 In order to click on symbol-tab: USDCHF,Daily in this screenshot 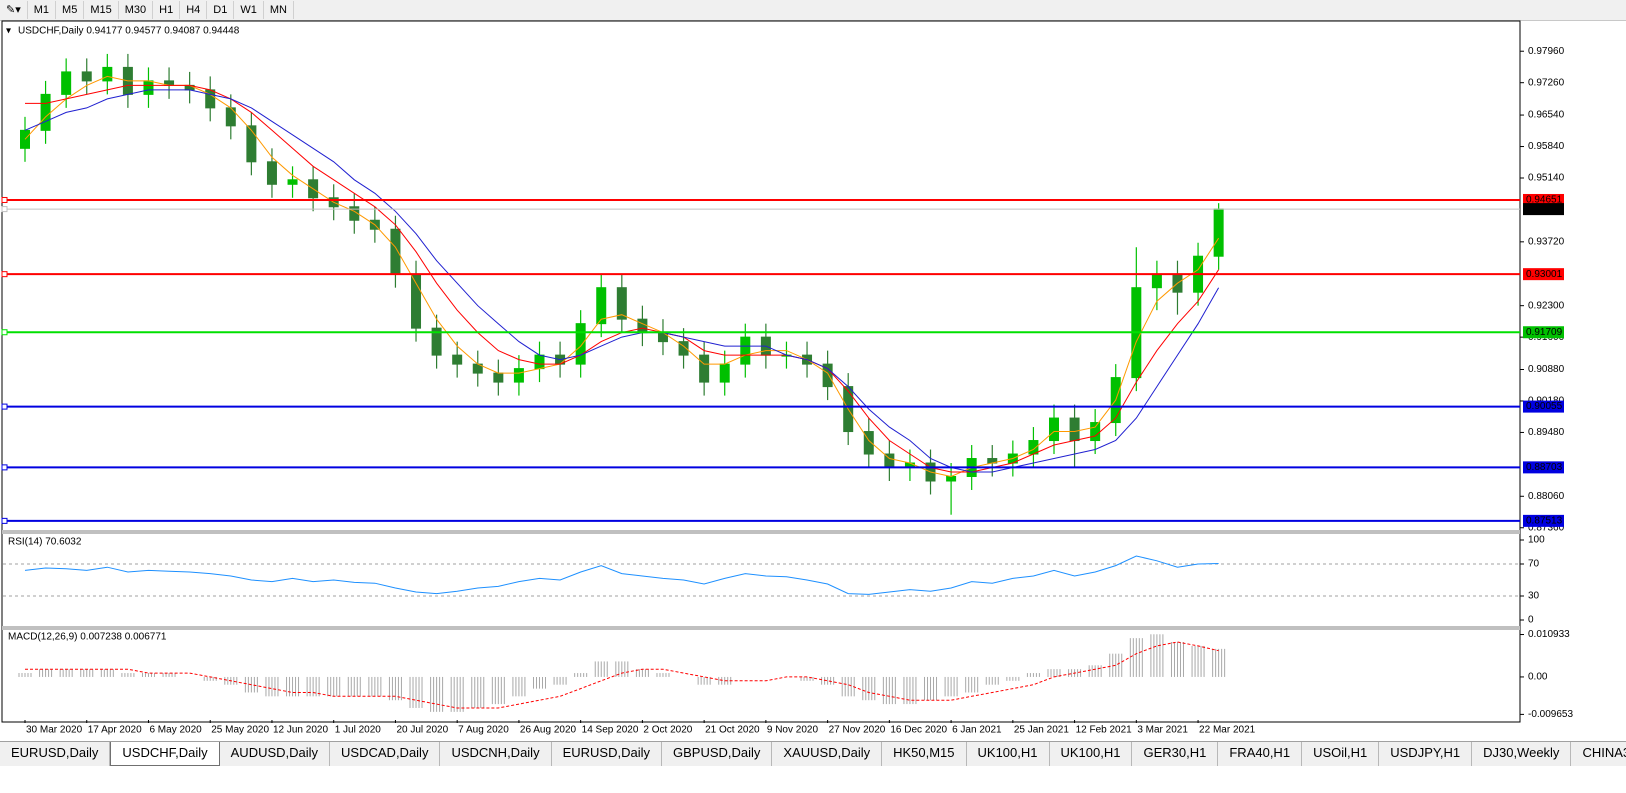, I will do `click(165, 754)`.